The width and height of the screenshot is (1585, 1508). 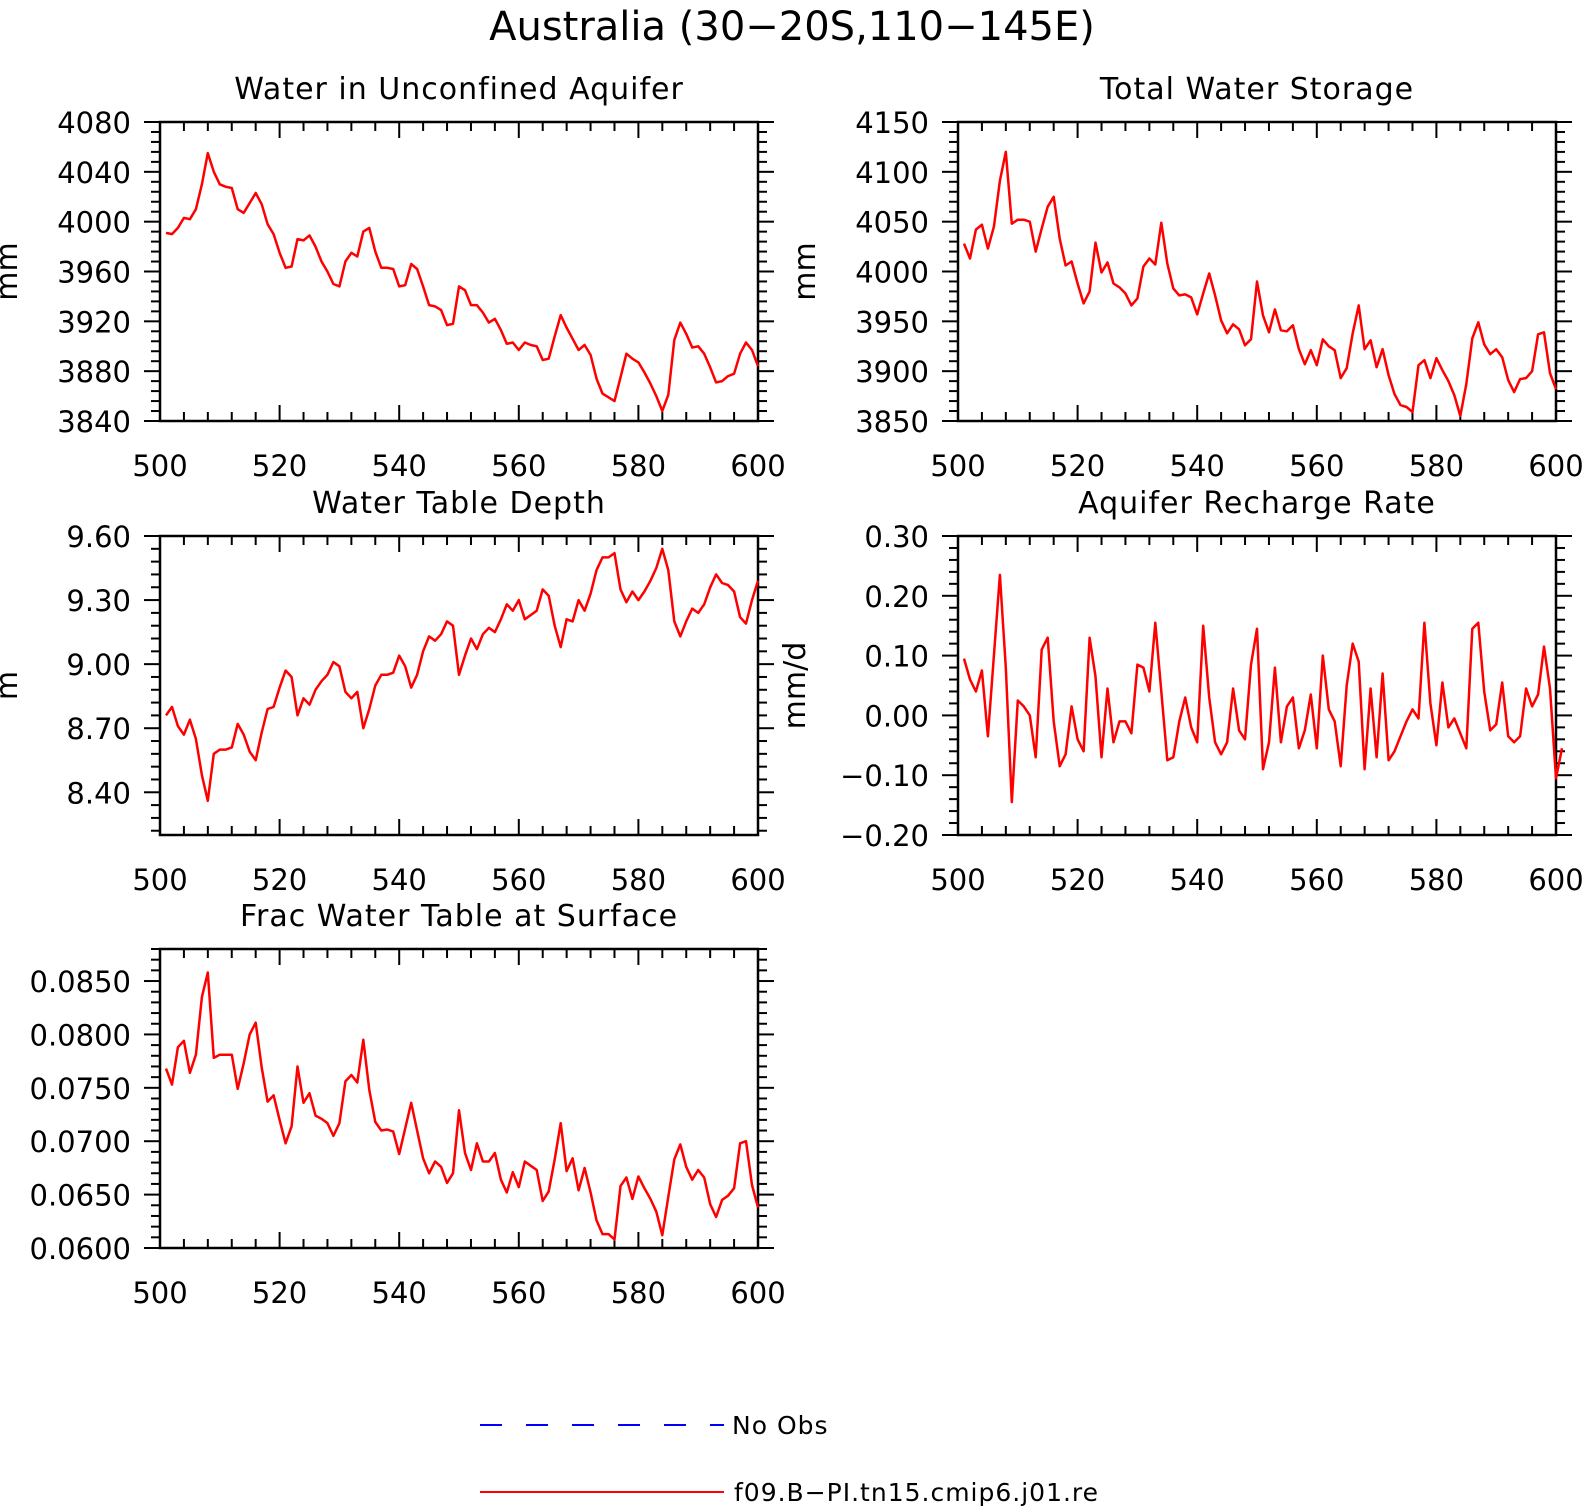 What do you see at coordinates (98, 537) in the screenshot?
I see `y-tick-label: 9.60` at bounding box center [98, 537].